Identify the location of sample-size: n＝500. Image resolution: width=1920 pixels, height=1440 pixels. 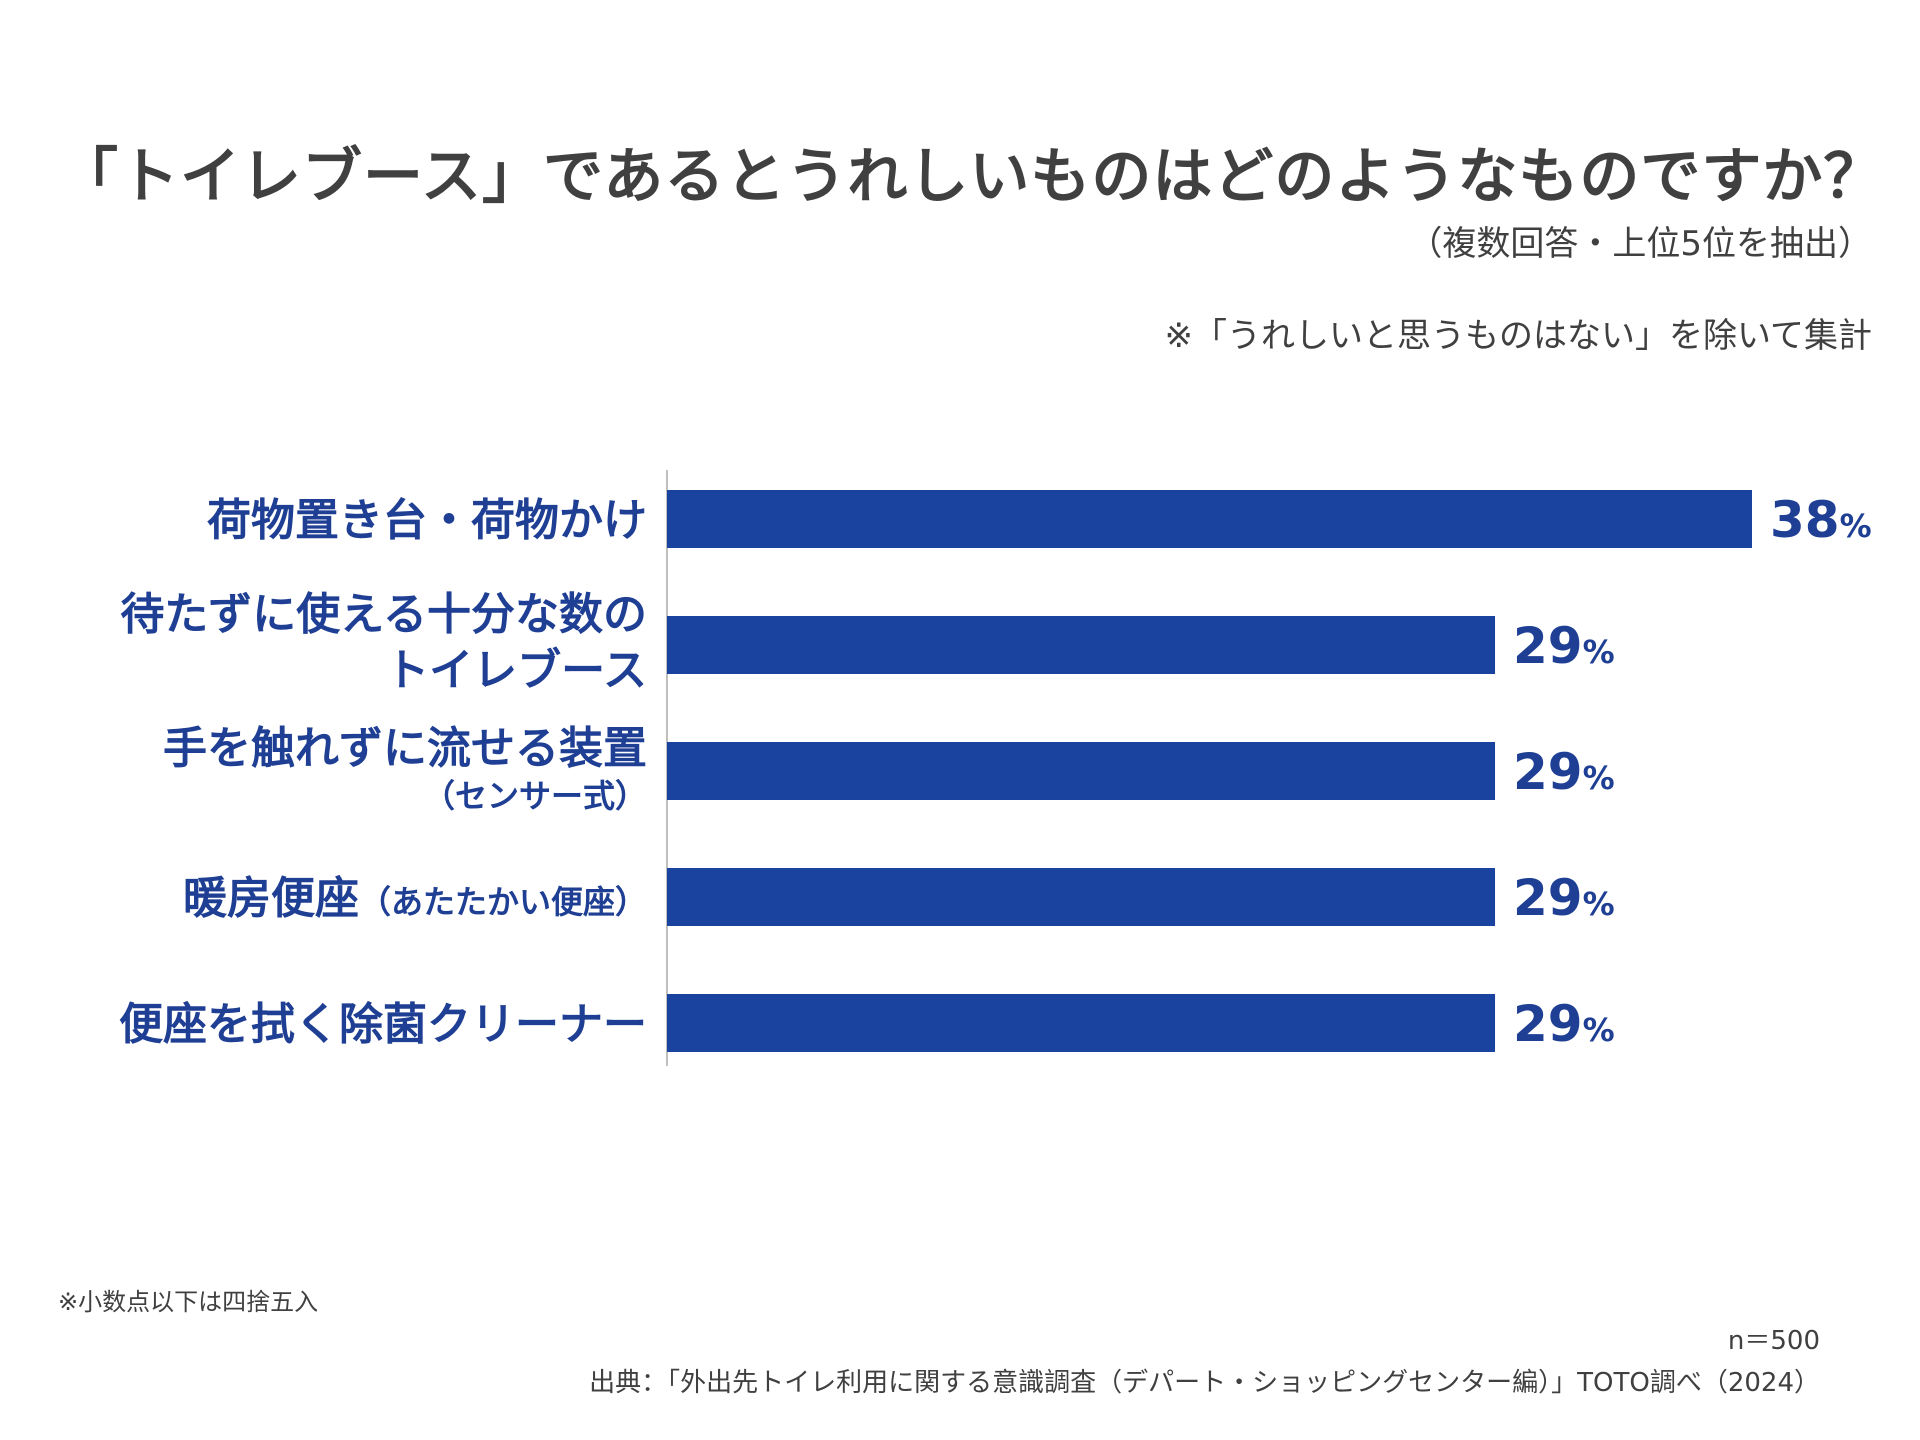
(1773, 1341).